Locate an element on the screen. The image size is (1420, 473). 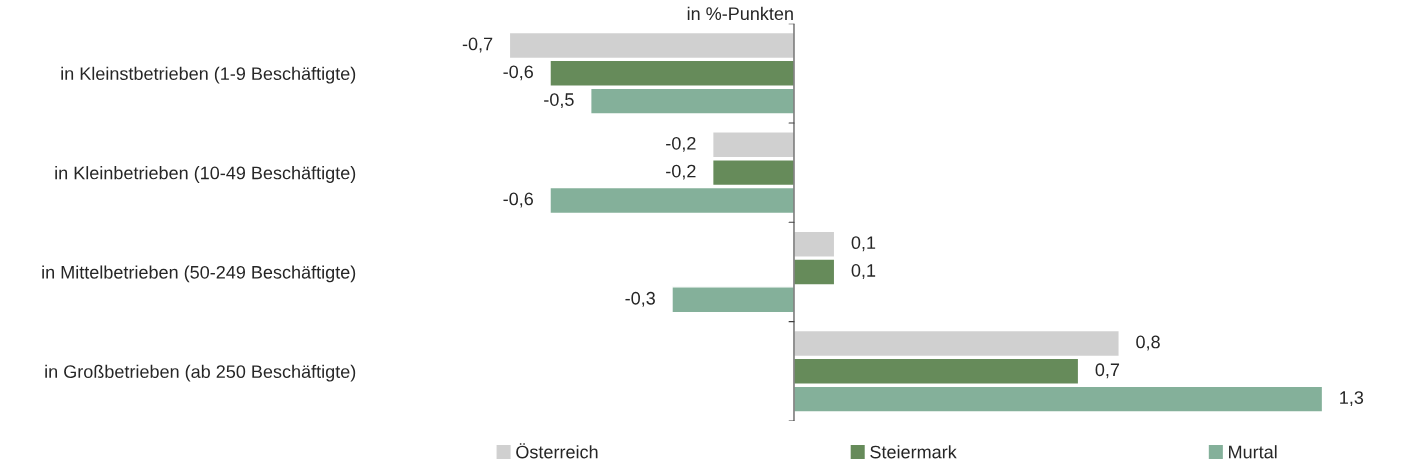
y-tick-label: in Kleinbetrieben (10-49 Beschäftigte) is located at coordinates (205, 174).